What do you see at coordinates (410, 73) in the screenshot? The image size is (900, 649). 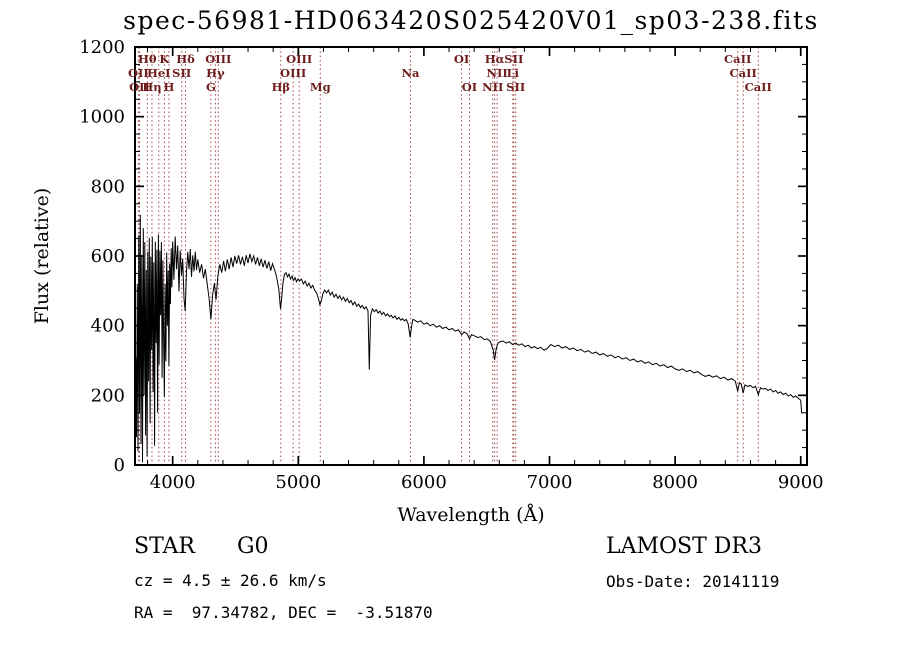 I see `spectral-line-label: Na` at bounding box center [410, 73].